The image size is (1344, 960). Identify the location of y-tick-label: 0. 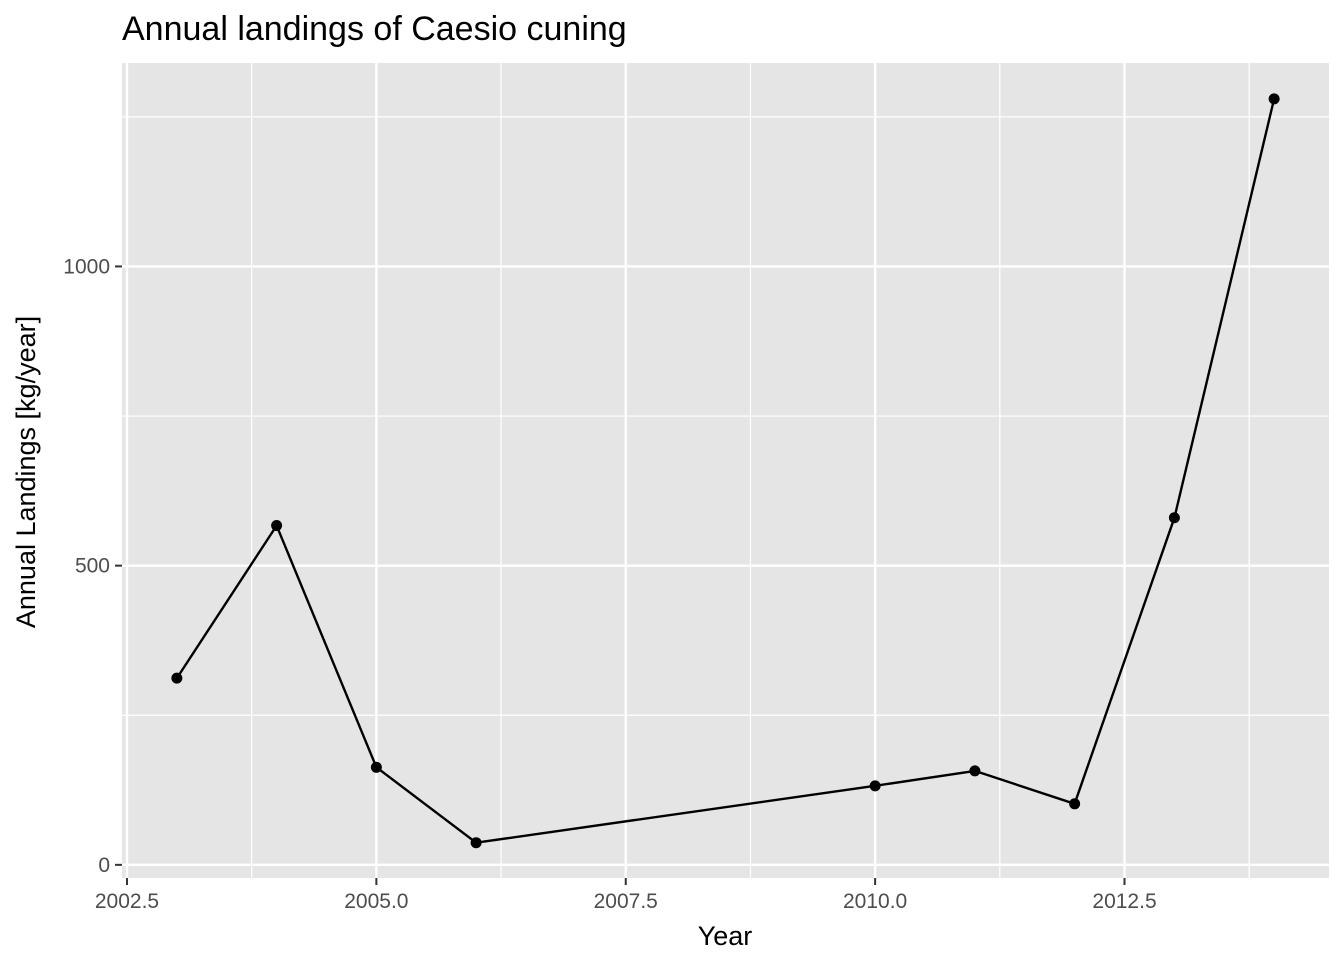
(104, 865).